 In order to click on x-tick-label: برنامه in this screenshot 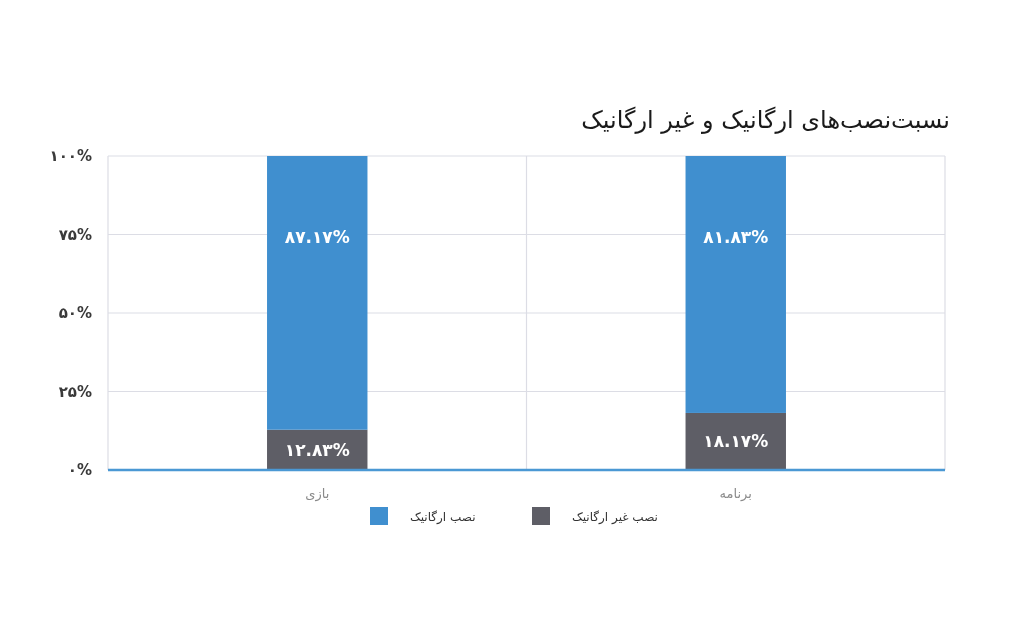, I will do `click(735, 494)`.